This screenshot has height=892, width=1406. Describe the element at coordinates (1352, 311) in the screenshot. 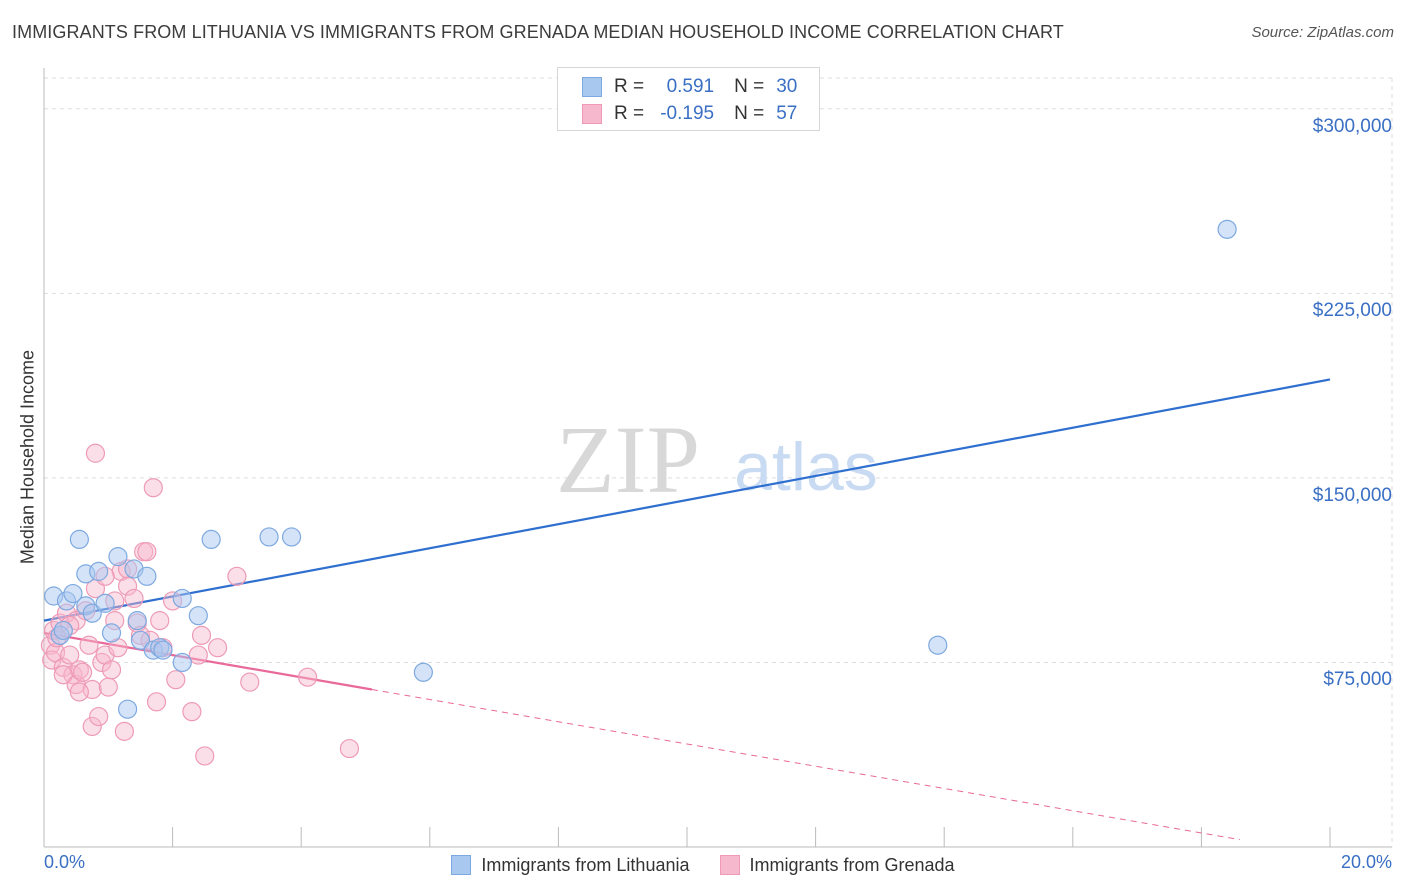

I see `y-tick-label-2: $225,000` at that location.